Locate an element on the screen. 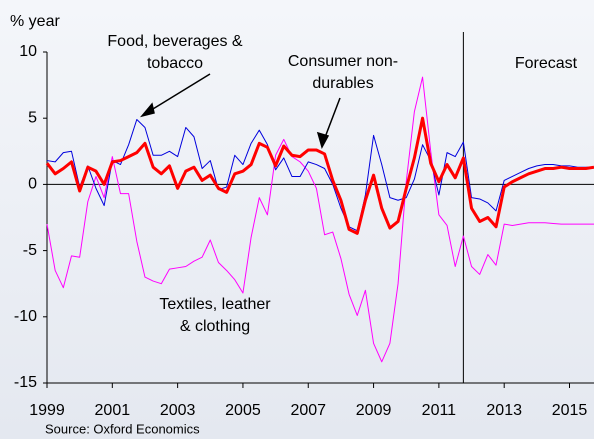 The width and height of the screenshot is (594, 439). annotation: Food, beverages & is located at coordinates (175, 41).